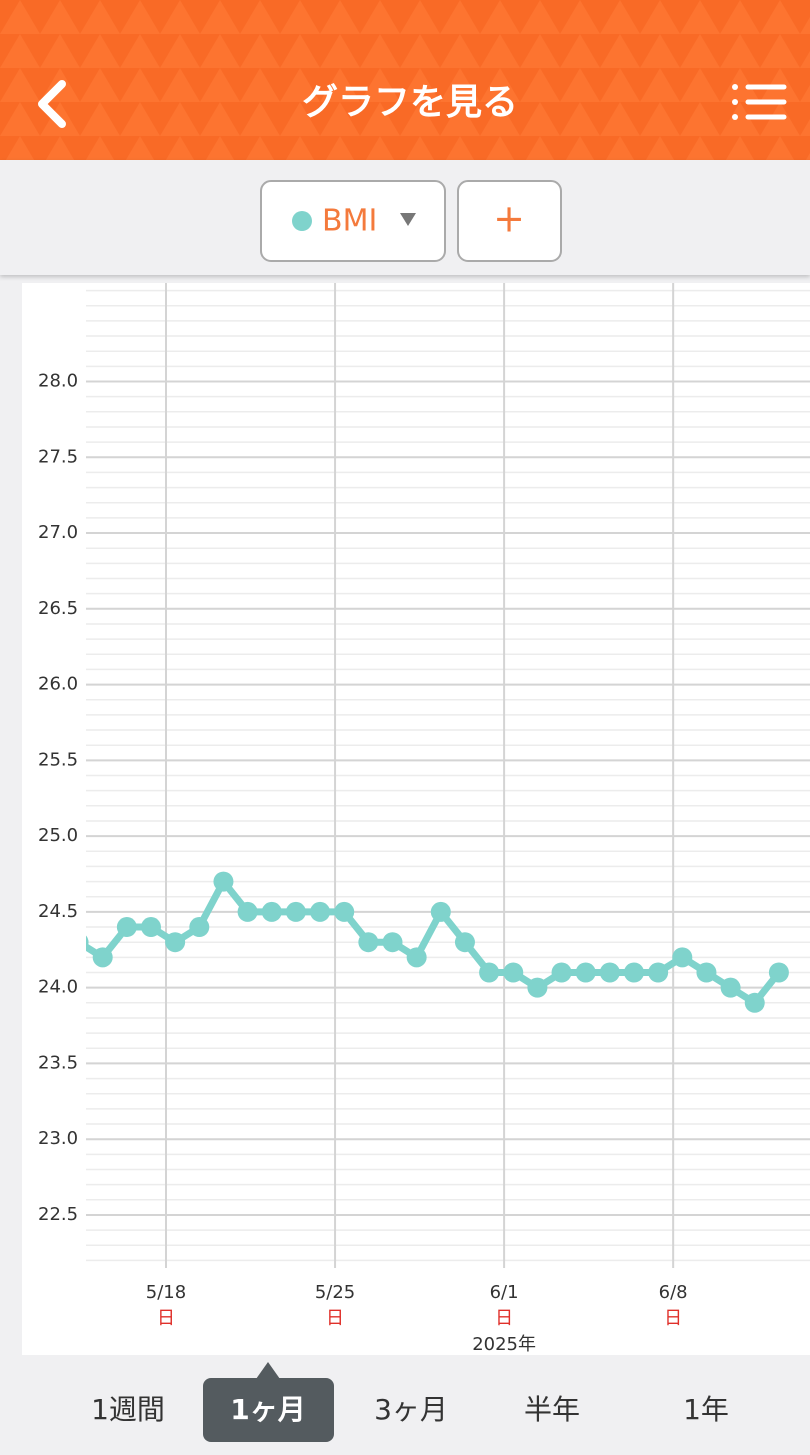 Image resolution: width=810 pixels, height=1455 pixels. I want to click on y-tick-label: 25.0, so click(58, 835).